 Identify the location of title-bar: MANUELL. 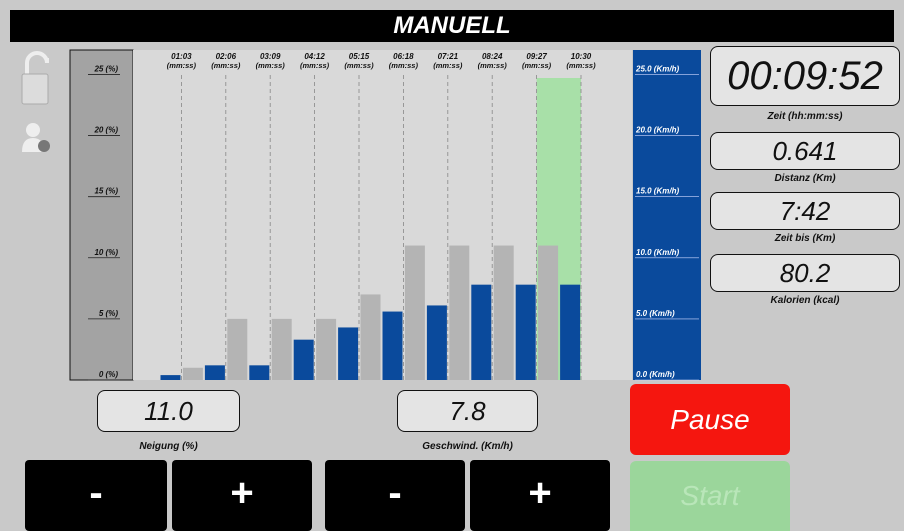
(452, 26).